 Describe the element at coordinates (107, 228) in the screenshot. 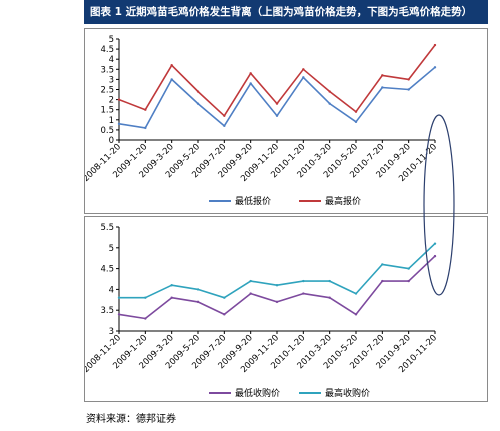

I see `y-tick-label: 5.5` at that location.